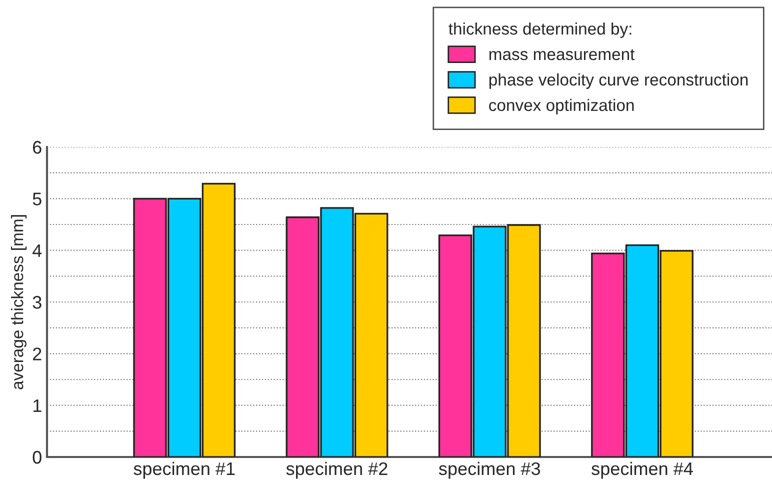 The image size is (772, 480). Describe the element at coordinates (37, 250) in the screenshot. I see `y-tick-label: 4` at that location.